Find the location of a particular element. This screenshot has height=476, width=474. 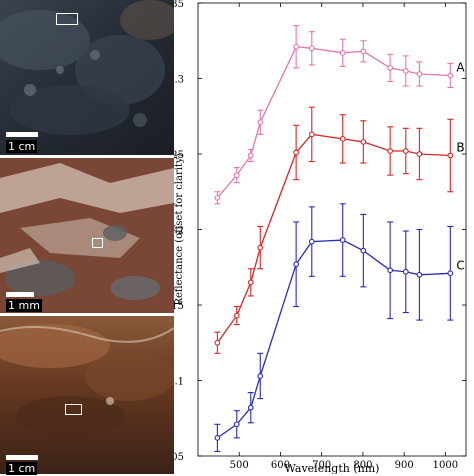

y-tick-label: 0.25 is located at coordinates (179, 155).